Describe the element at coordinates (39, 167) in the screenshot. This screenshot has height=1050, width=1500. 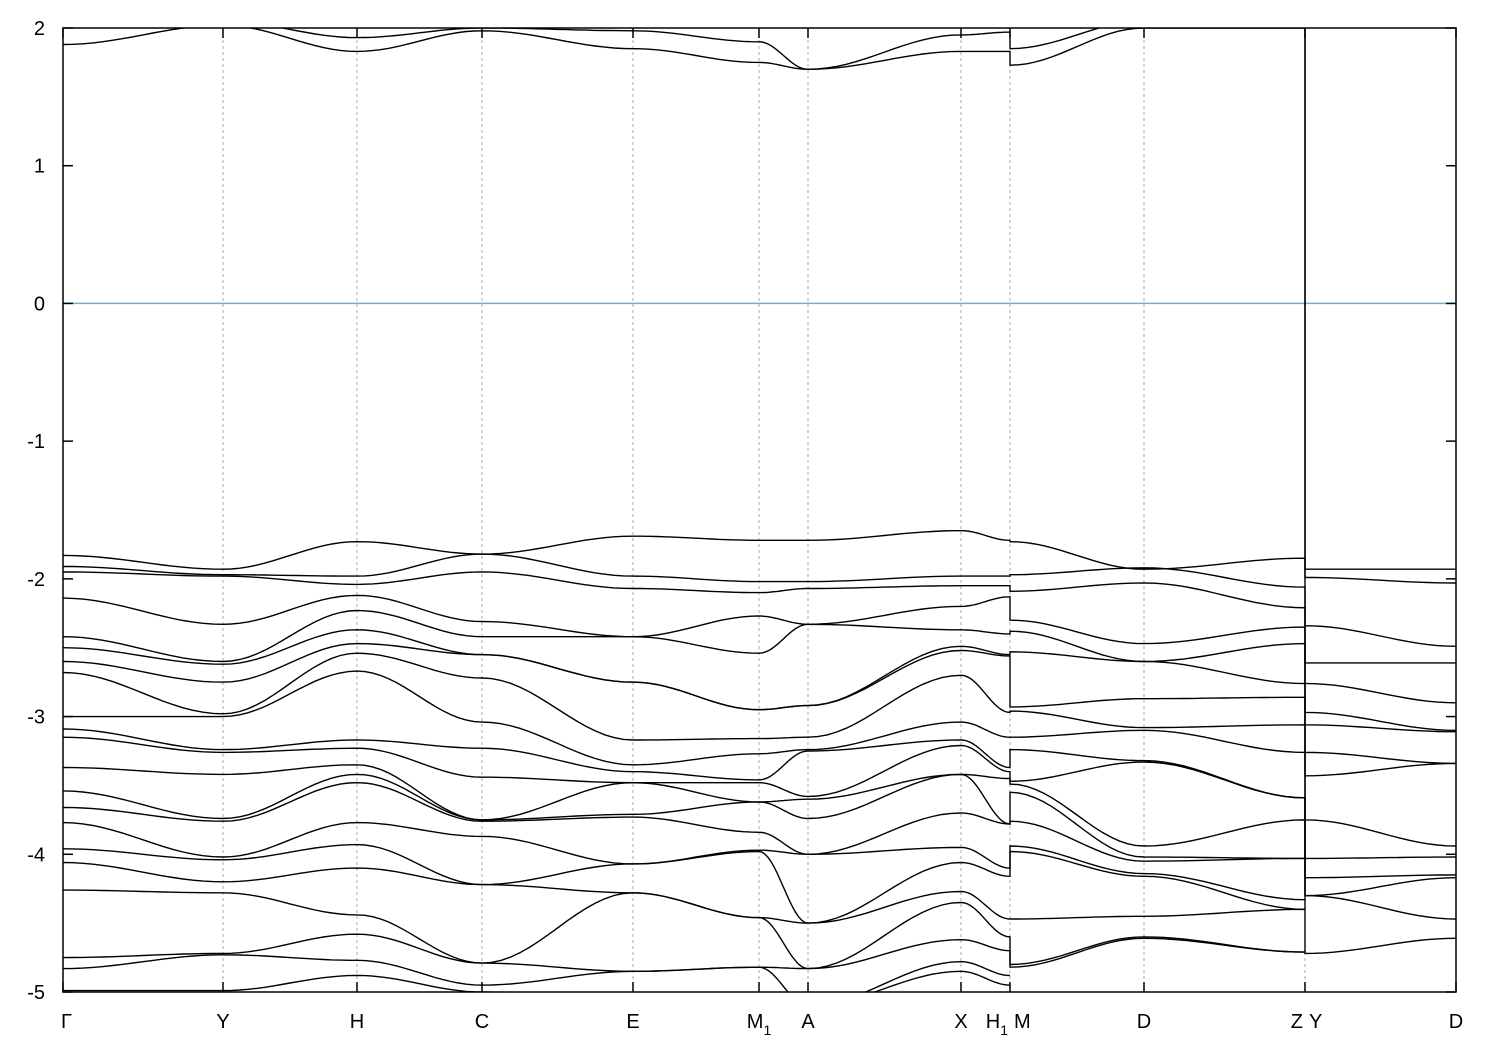
I see `y-tick-label: 1` at that location.